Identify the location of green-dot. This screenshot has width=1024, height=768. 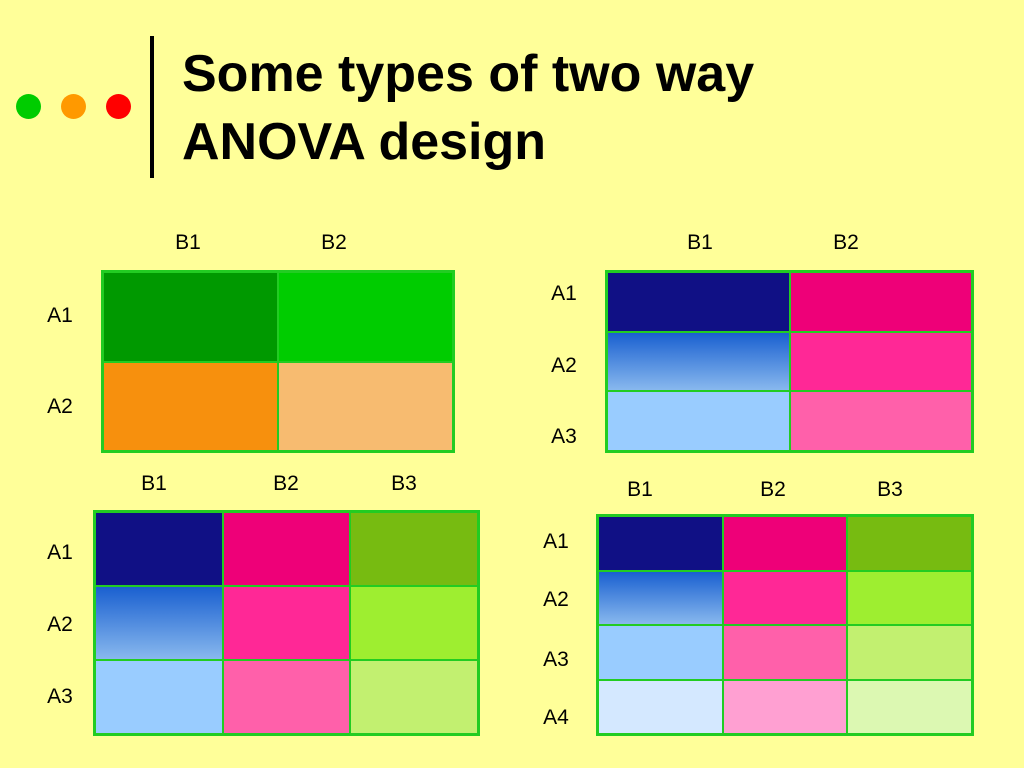
(28, 106).